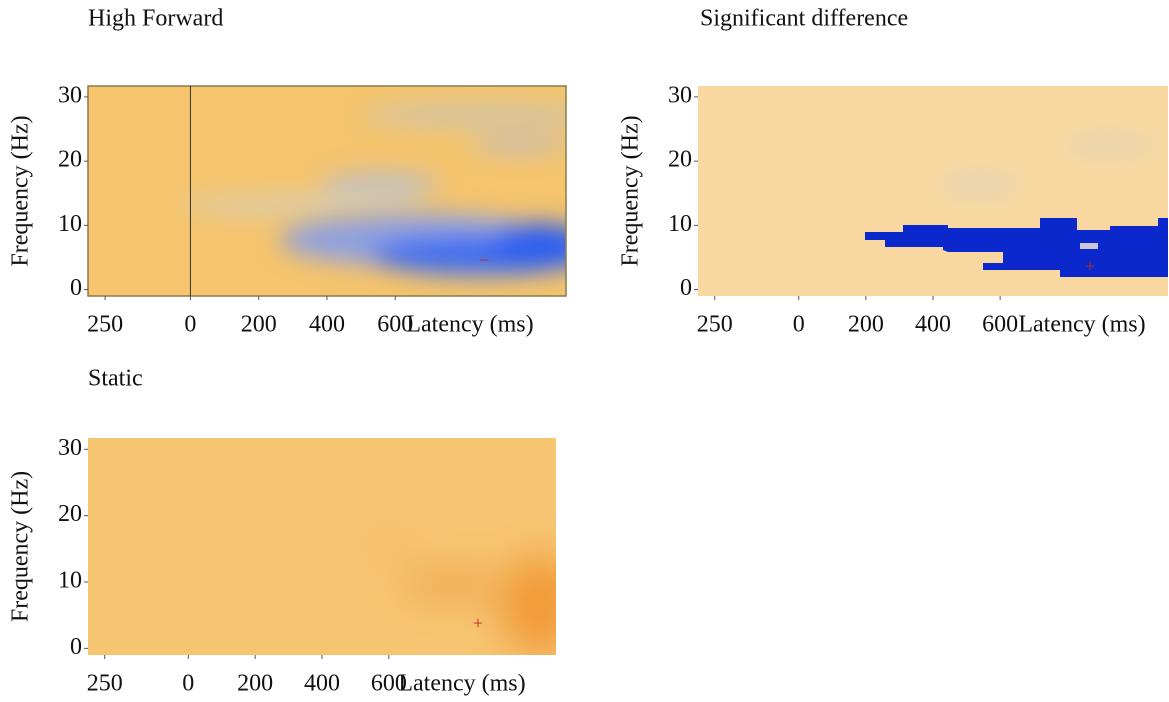 The image size is (1169, 702). I want to click on chart-title: Significant difference, so click(804, 19).